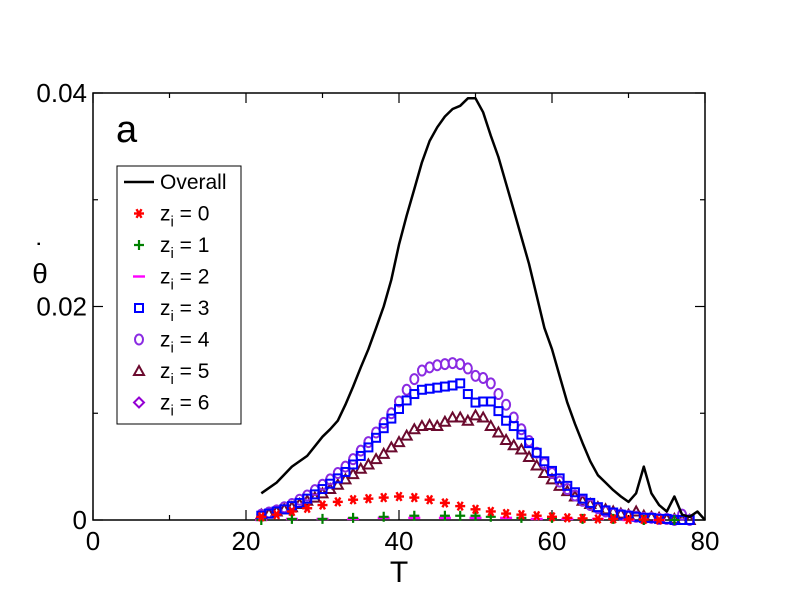 This screenshot has height=612, width=792. What do you see at coordinates (184, 311) in the screenshot?
I see `legend-label: zi = 3` at bounding box center [184, 311].